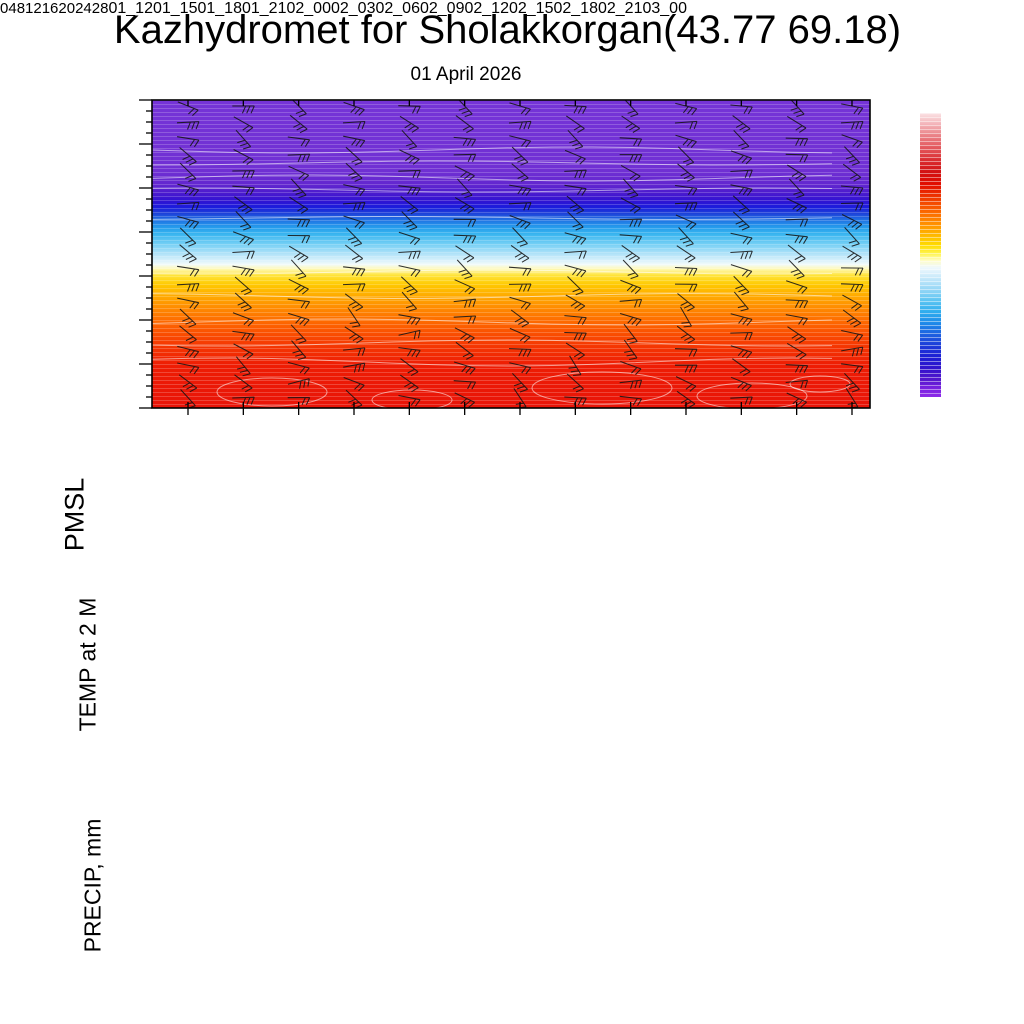  What do you see at coordinates (466, 74) in the screenshot?
I see `page-subtitle: 01 April 2026` at bounding box center [466, 74].